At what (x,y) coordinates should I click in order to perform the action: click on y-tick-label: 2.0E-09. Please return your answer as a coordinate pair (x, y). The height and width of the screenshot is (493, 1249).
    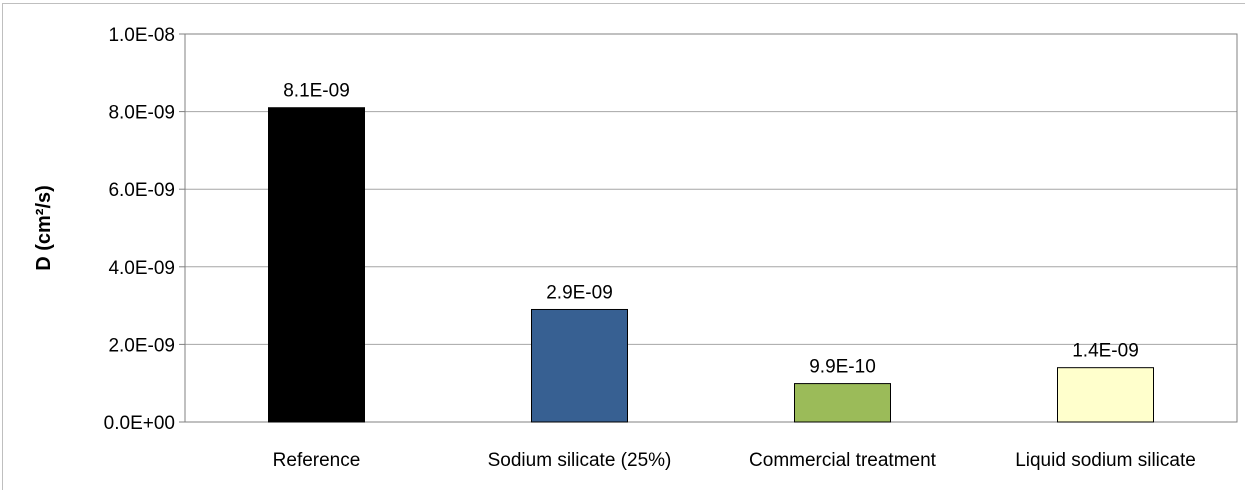
    Looking at the image, I should click on (141, 345).